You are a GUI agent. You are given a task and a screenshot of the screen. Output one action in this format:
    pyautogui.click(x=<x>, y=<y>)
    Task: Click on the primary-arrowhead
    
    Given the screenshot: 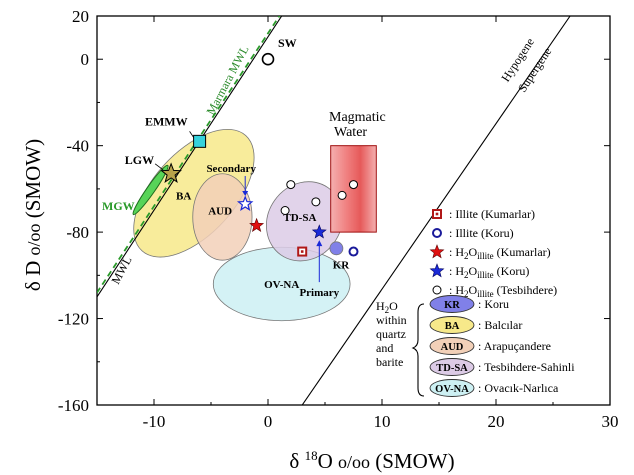 What is the action you would take?
    pyautogui.click(x=319, y=243)
    